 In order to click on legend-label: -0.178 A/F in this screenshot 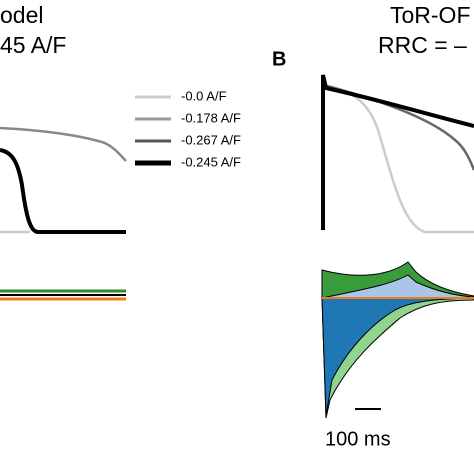, I will do `click(211, 117)`.